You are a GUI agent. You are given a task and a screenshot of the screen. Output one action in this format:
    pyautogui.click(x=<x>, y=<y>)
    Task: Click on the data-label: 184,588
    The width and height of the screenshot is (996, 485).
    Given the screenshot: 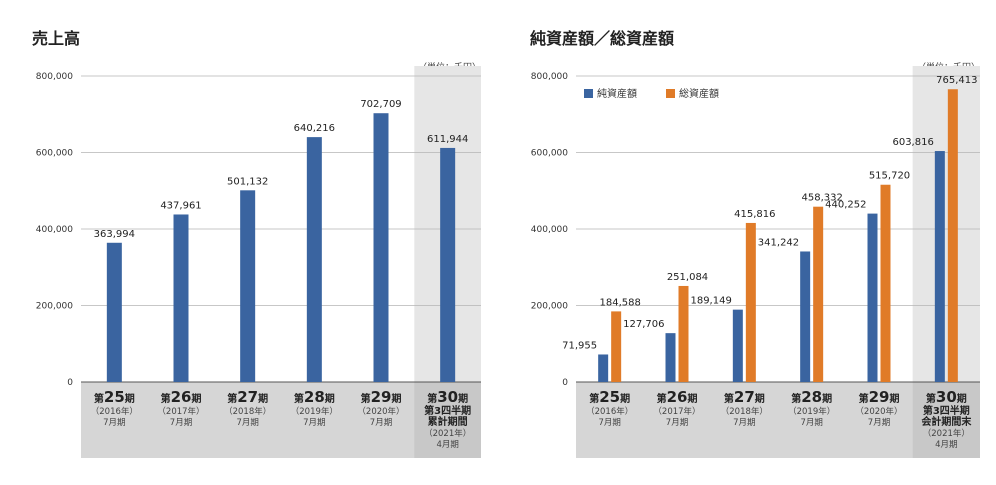 What is the action you would take?
    pyautogui.click(x=619, y=302)
    